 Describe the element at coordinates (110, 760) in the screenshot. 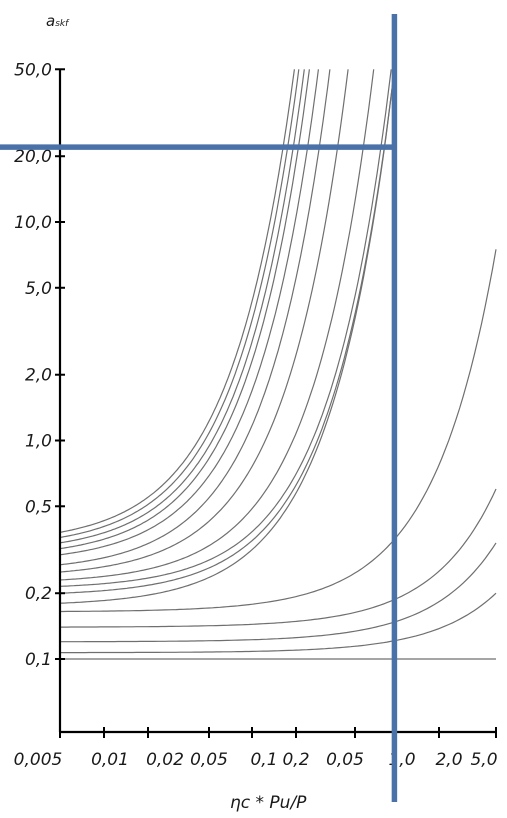

I see `x-tick-label: 0,01` at that location.